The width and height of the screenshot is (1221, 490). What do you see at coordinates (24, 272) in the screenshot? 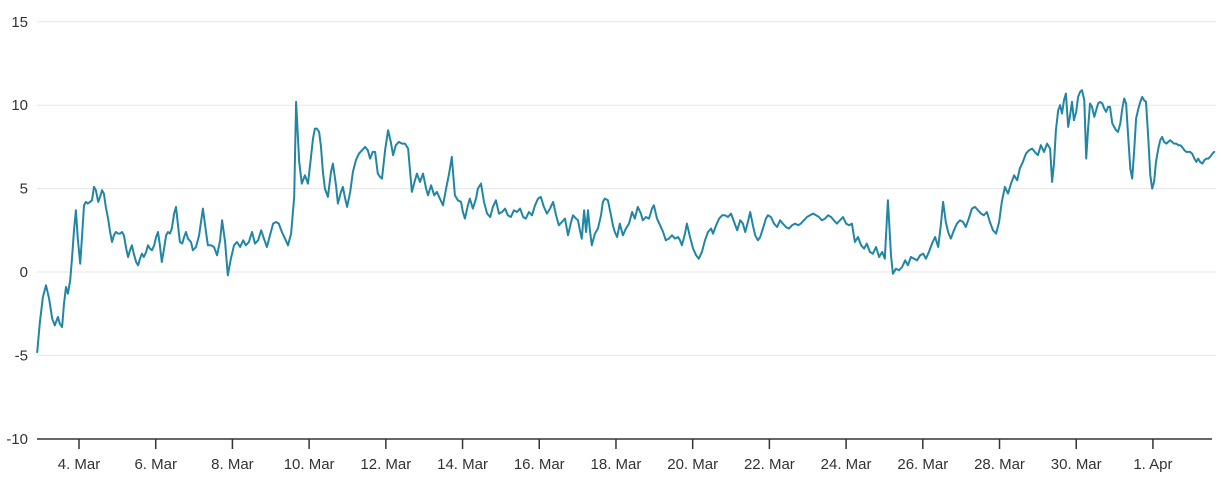
I see `y-axis-label: 0` at bounding box center [24, 272].